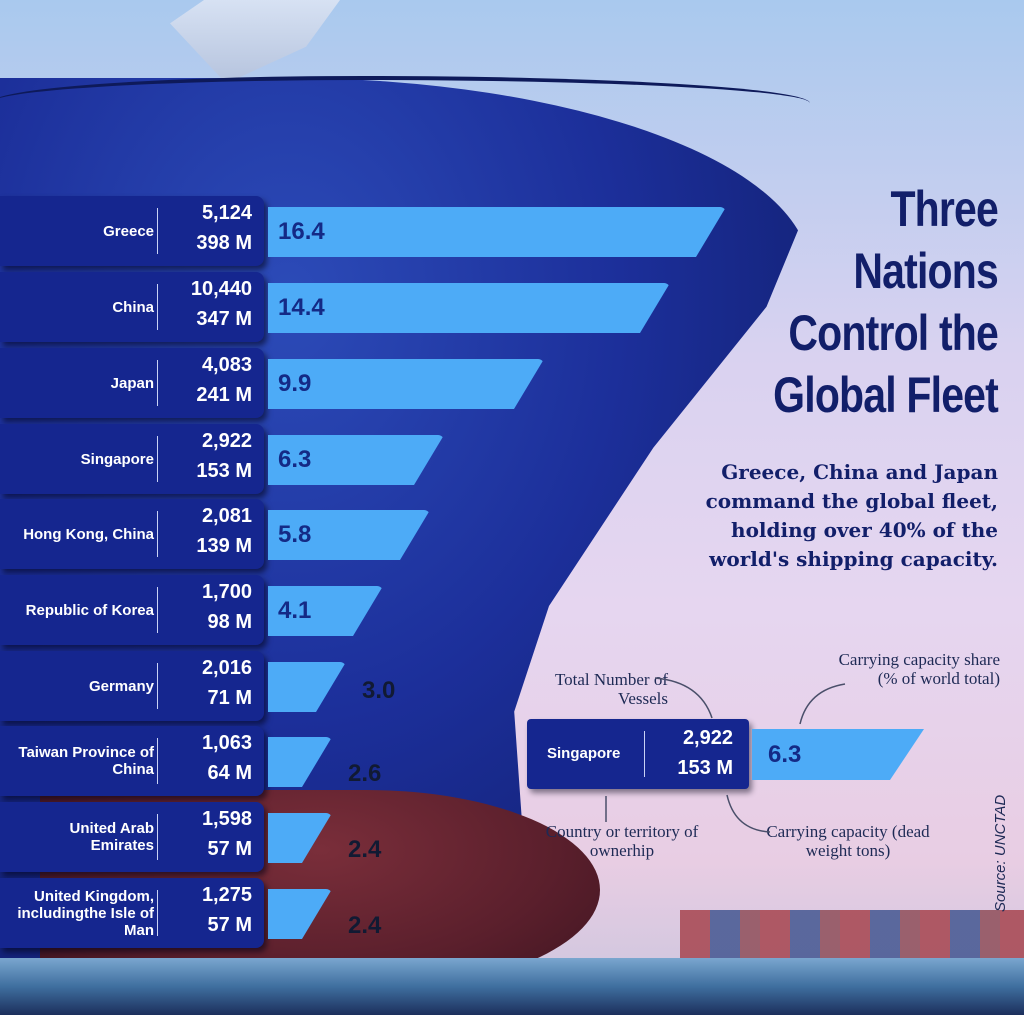  What do you see at coordinates (848, 841) in the screenshot?
I see `legend-label-dwt: Carrying capacity (dead weight tons)` at bounding box center [848, 841].